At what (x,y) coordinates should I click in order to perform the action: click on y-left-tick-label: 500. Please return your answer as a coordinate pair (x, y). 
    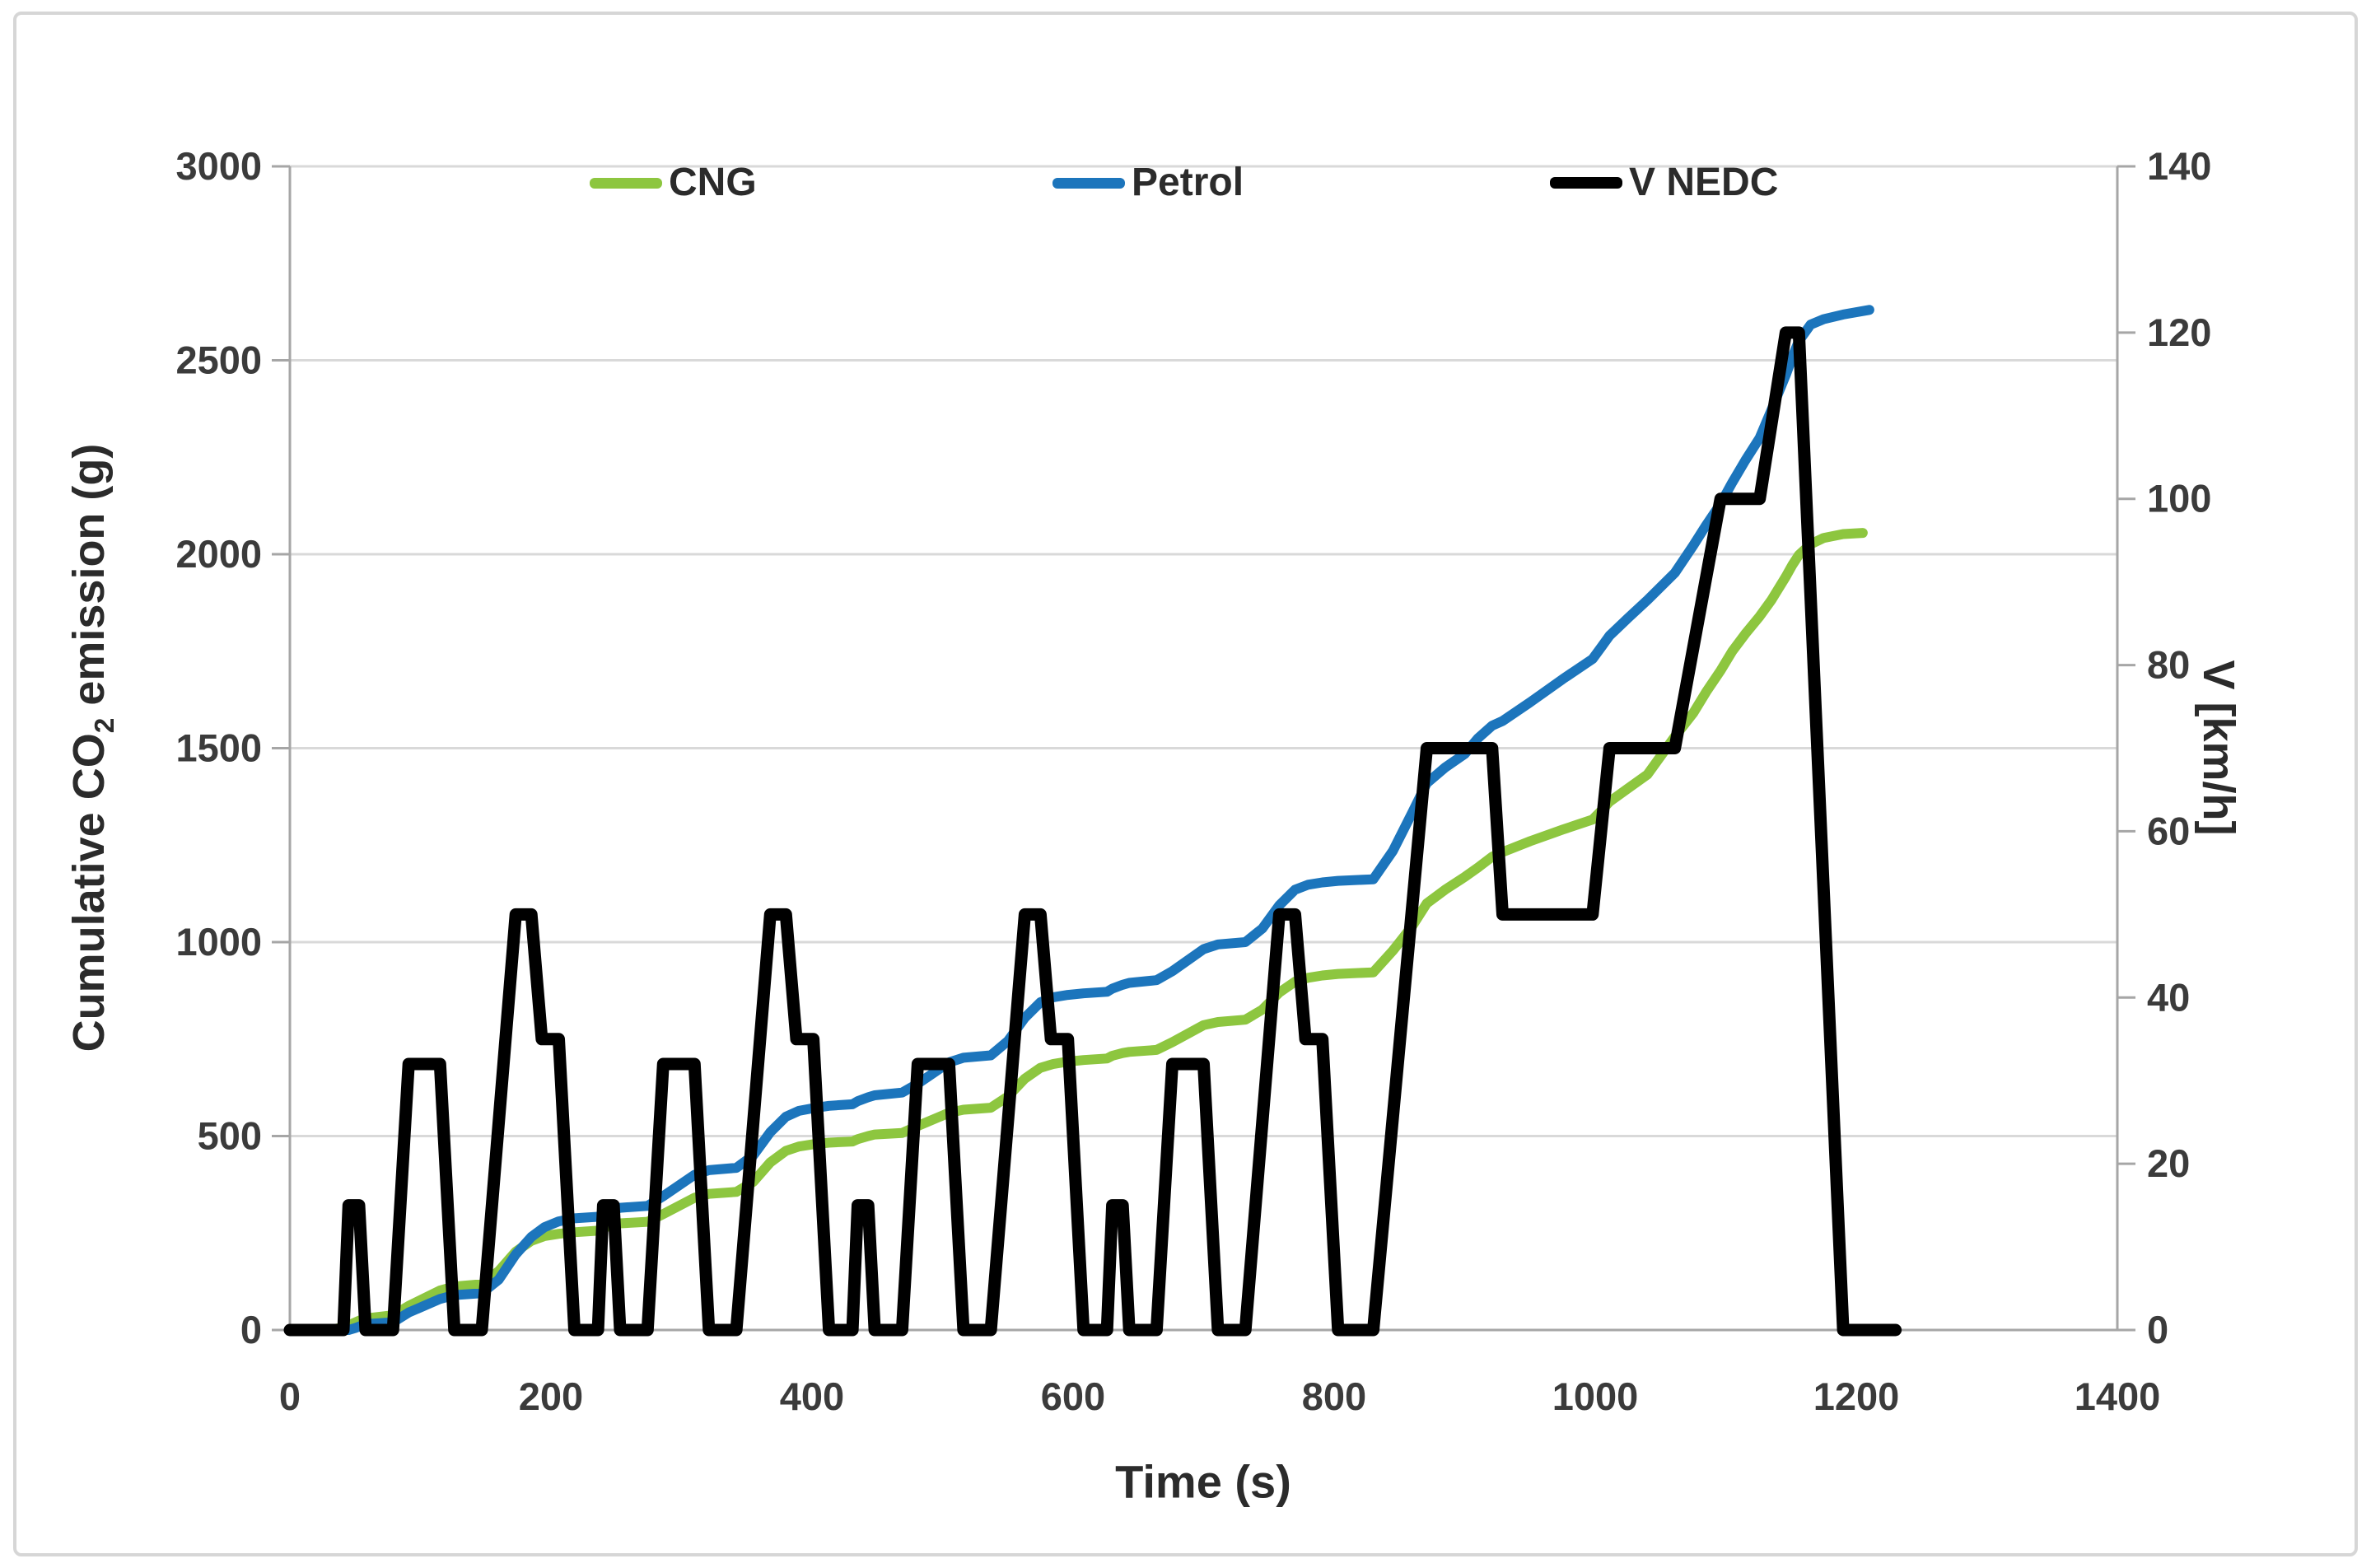
    Looking at the image, I should click on (230, 1136).